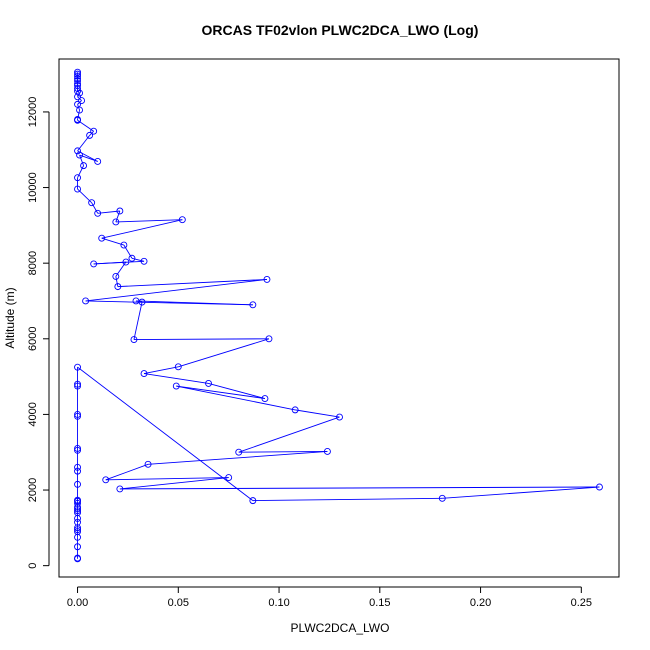 This screenshot has height=650, width=650. What do you see at coordinates (178, 603) in the screenshot?
I see `x-tick-label: 0.05` at bounding box center [178, 603].